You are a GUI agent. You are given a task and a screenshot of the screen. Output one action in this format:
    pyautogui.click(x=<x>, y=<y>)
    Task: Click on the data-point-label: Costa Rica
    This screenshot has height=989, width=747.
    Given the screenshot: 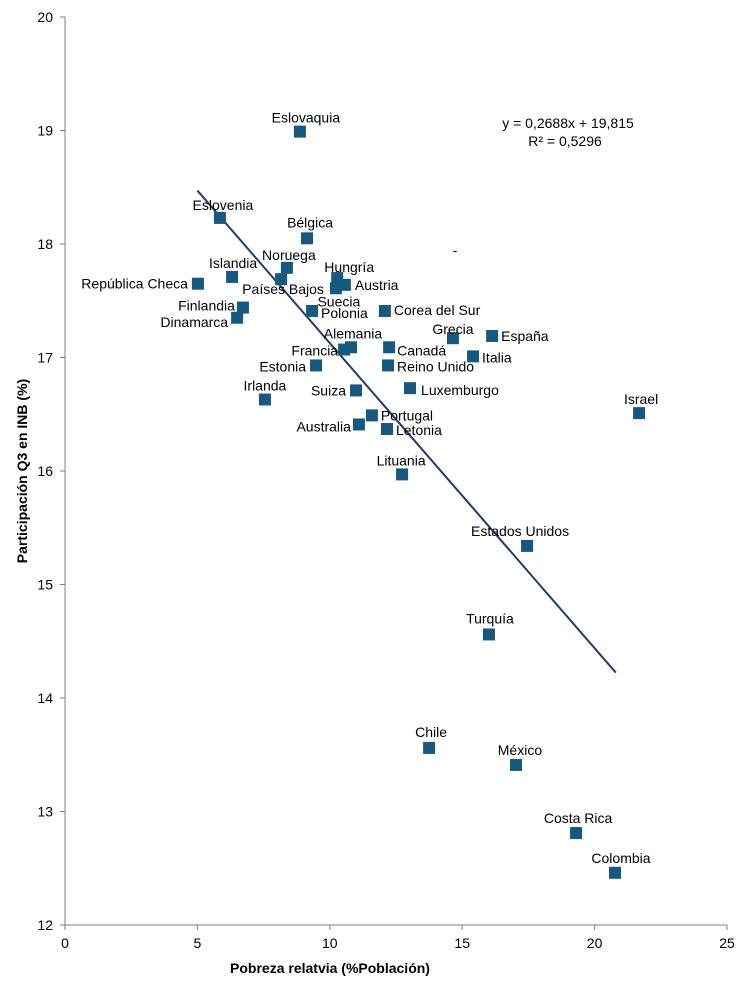 What is the action you would take?
    pyautogui.click(x=578, y=818)
    